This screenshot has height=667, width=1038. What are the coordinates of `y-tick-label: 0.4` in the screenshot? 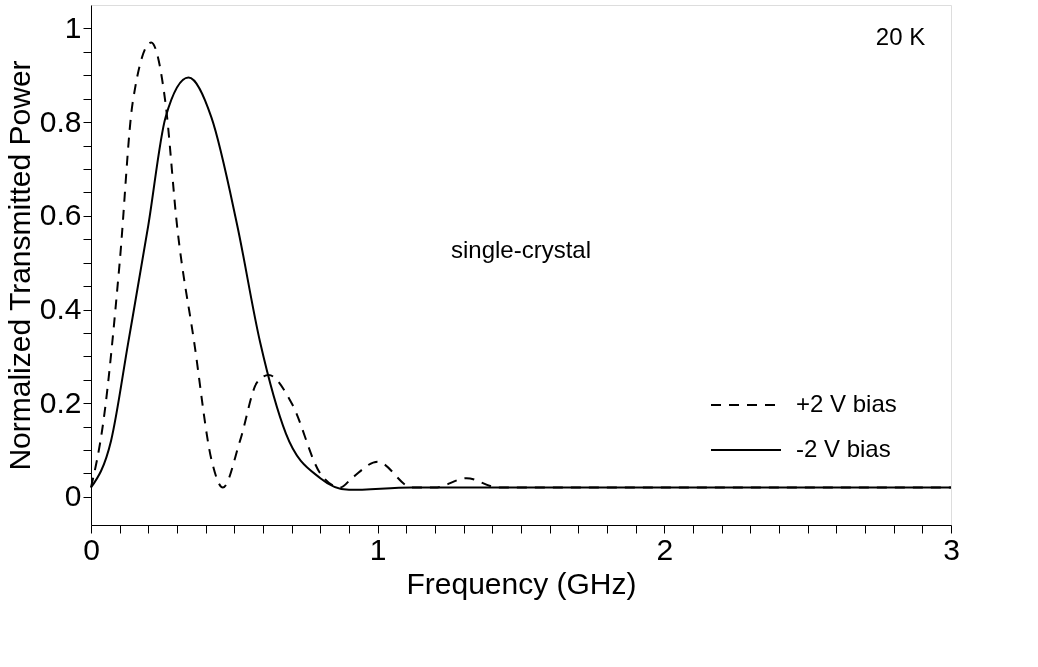 It's located at (60, 308).